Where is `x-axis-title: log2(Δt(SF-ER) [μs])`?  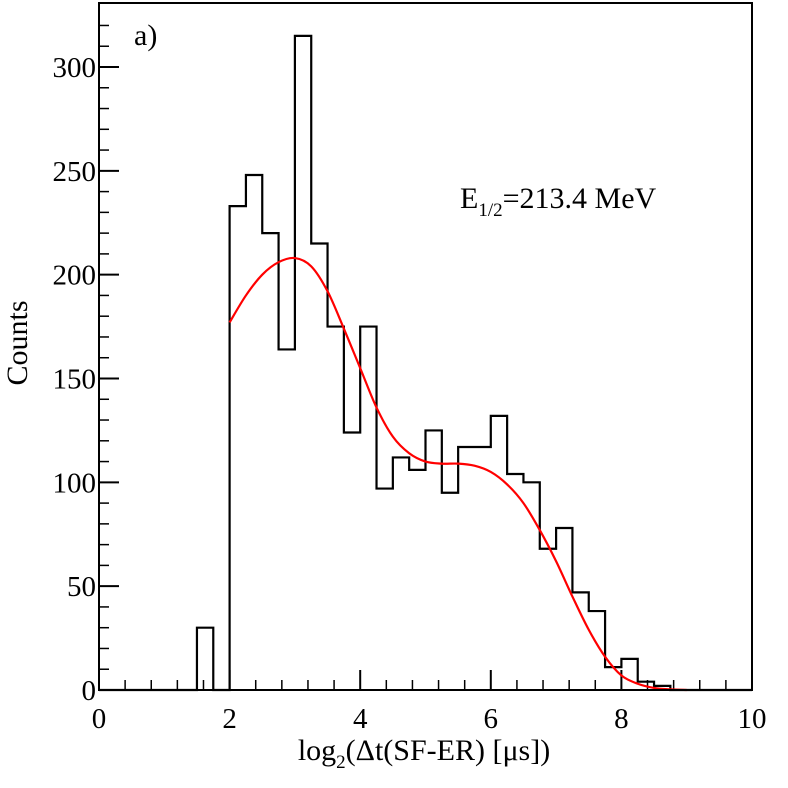 x-axis-title: log2(Δt(SF-ER) [μs]) is located at coordinates (424, 753).